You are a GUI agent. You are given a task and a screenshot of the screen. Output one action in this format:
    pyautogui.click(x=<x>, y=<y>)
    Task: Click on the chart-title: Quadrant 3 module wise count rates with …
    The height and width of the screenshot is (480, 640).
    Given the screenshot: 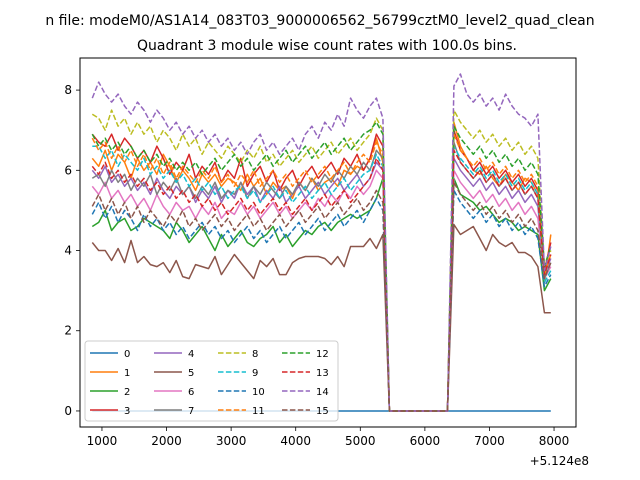 What is the action you would take?
    pyautogui.click(x=327, y=46)
    